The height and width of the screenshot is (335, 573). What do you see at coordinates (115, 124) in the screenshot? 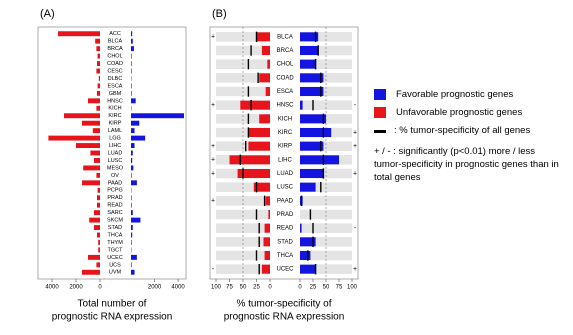
I see `category-label: KIRP` at bounding box center [115, 124].